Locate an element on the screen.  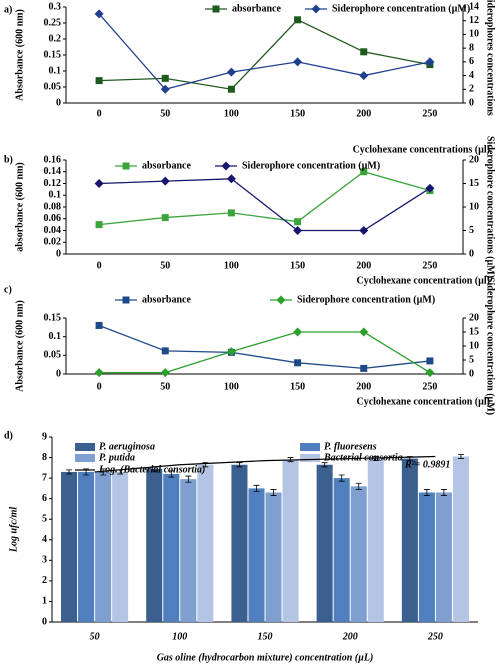
y-tick-label: 6 is located at coordinates (44, 498).